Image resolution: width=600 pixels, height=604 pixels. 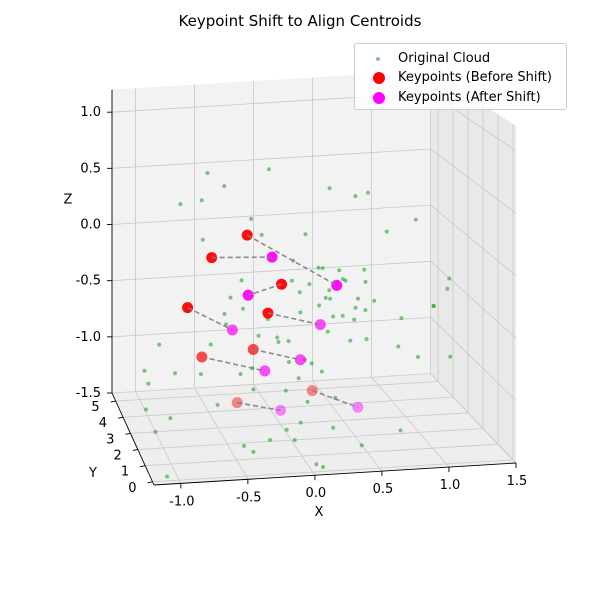 I want to click on z-tick-label: 0.0, so click(x=90, y=225).